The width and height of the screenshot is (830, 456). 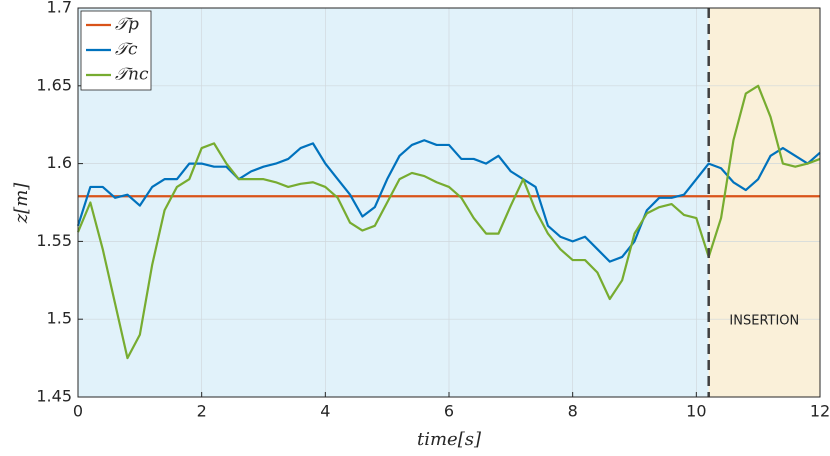 What do you see at coordinates (126, 50) in the screenshot?
I see `legend-label: 𝒯c` at bounding box center [126, 50].